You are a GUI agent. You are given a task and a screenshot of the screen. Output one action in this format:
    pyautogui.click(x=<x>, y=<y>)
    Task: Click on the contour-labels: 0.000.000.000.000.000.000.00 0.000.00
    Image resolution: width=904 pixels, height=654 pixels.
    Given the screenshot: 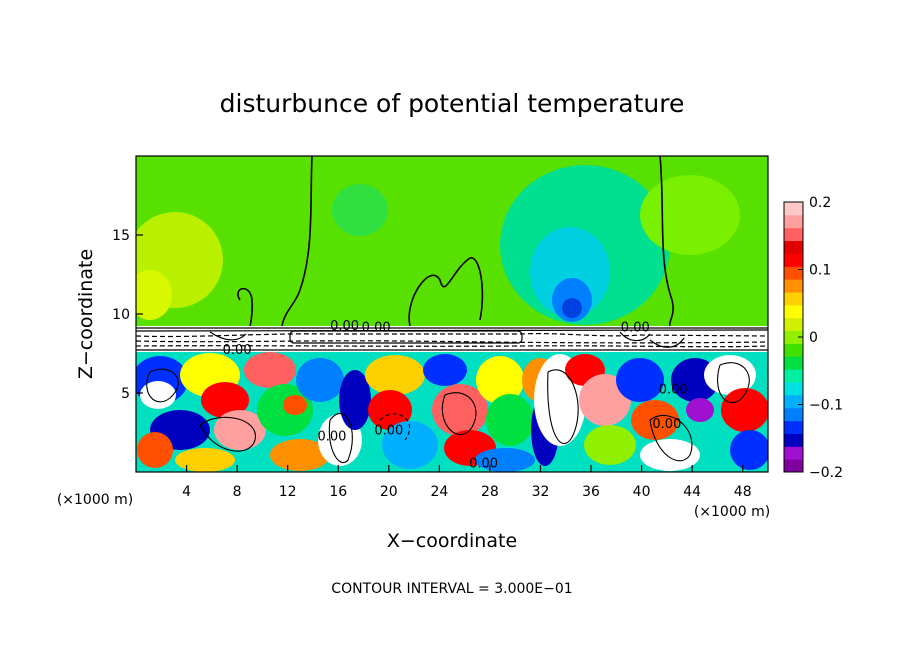 What is the action you would take?
    pyautogui.click(x=455, y=395)
    